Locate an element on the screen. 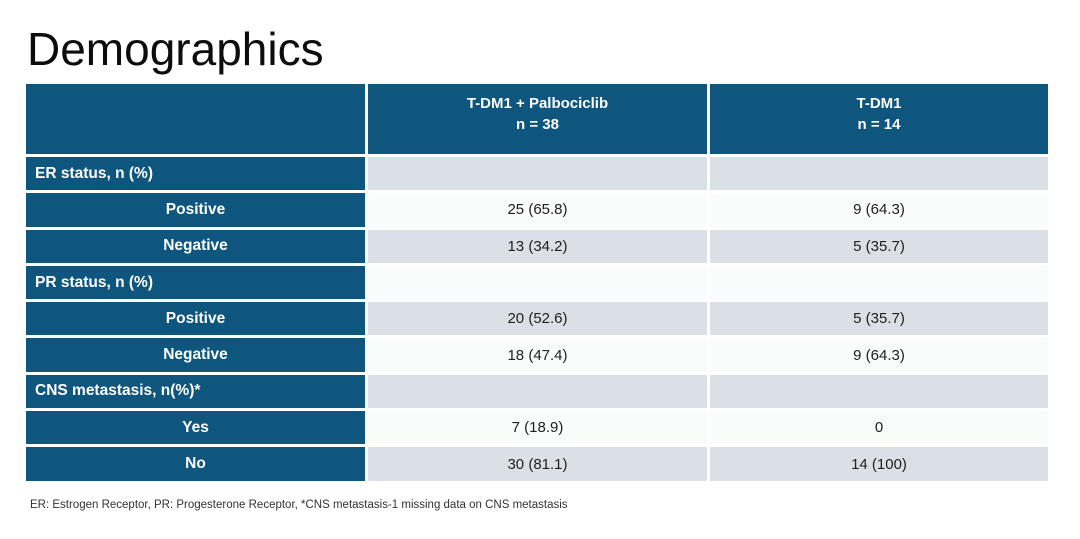 Image resolution: width=1080 pixels, height=539 pixels. slide-title: Demographics is located at coordinates (175, 49).